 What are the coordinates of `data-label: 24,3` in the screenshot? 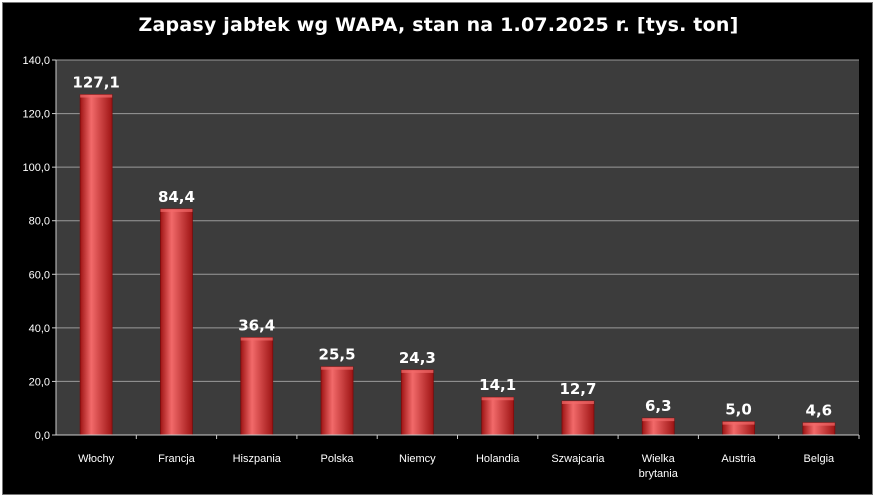 It's located at (417, 358).